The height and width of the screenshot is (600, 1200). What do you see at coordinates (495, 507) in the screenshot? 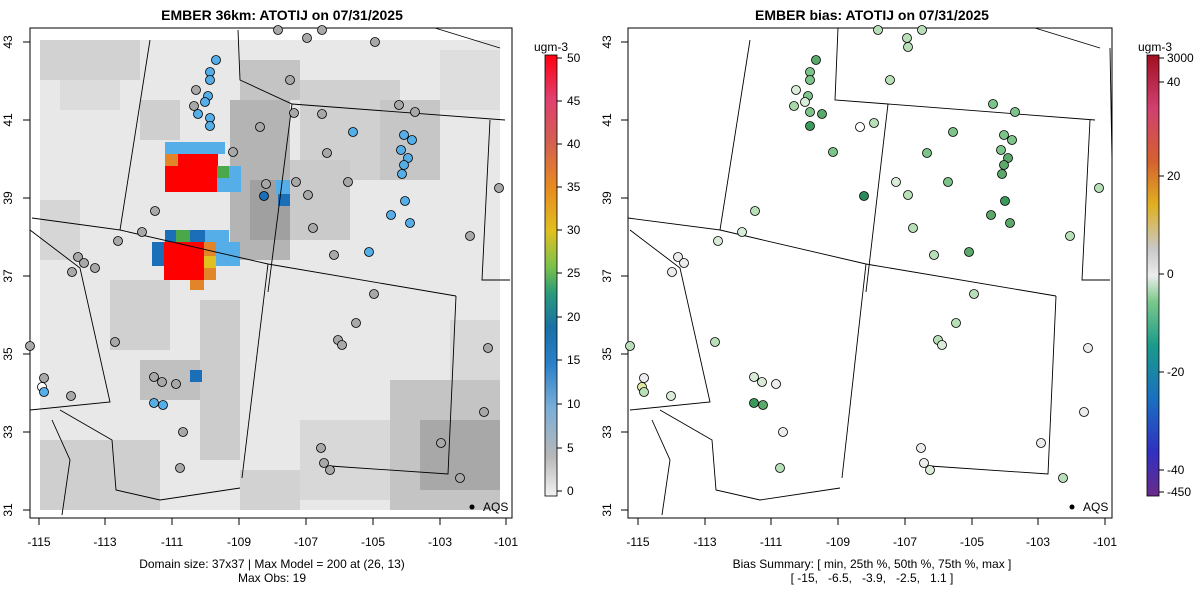
I see `left-legend-label: AQS` at bounding box center [495, 507].